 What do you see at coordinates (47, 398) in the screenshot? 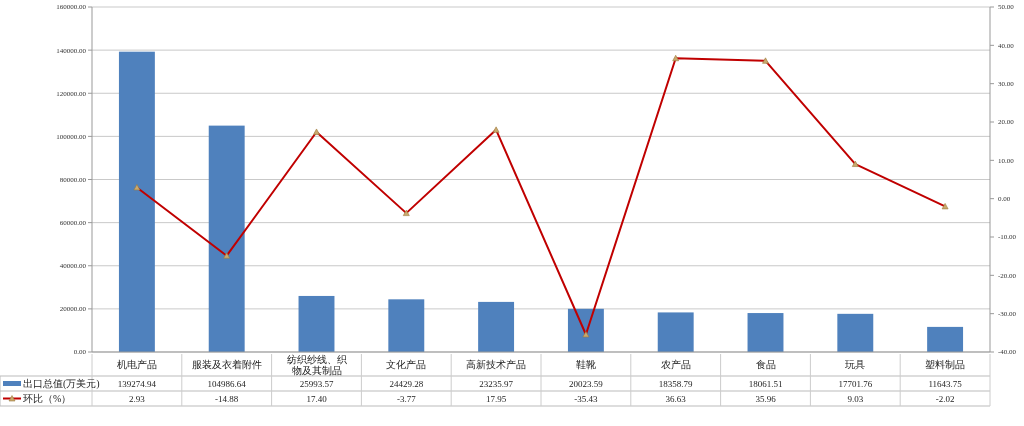
I see `legend-label: 环比（%）` at bounding box center [47, 398].